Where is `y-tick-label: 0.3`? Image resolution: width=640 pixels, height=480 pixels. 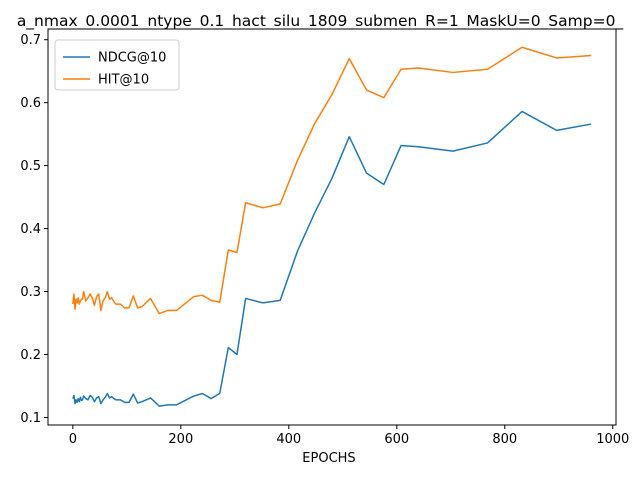
y-tick-label: 0.3 is located at coordinates (30, 292).